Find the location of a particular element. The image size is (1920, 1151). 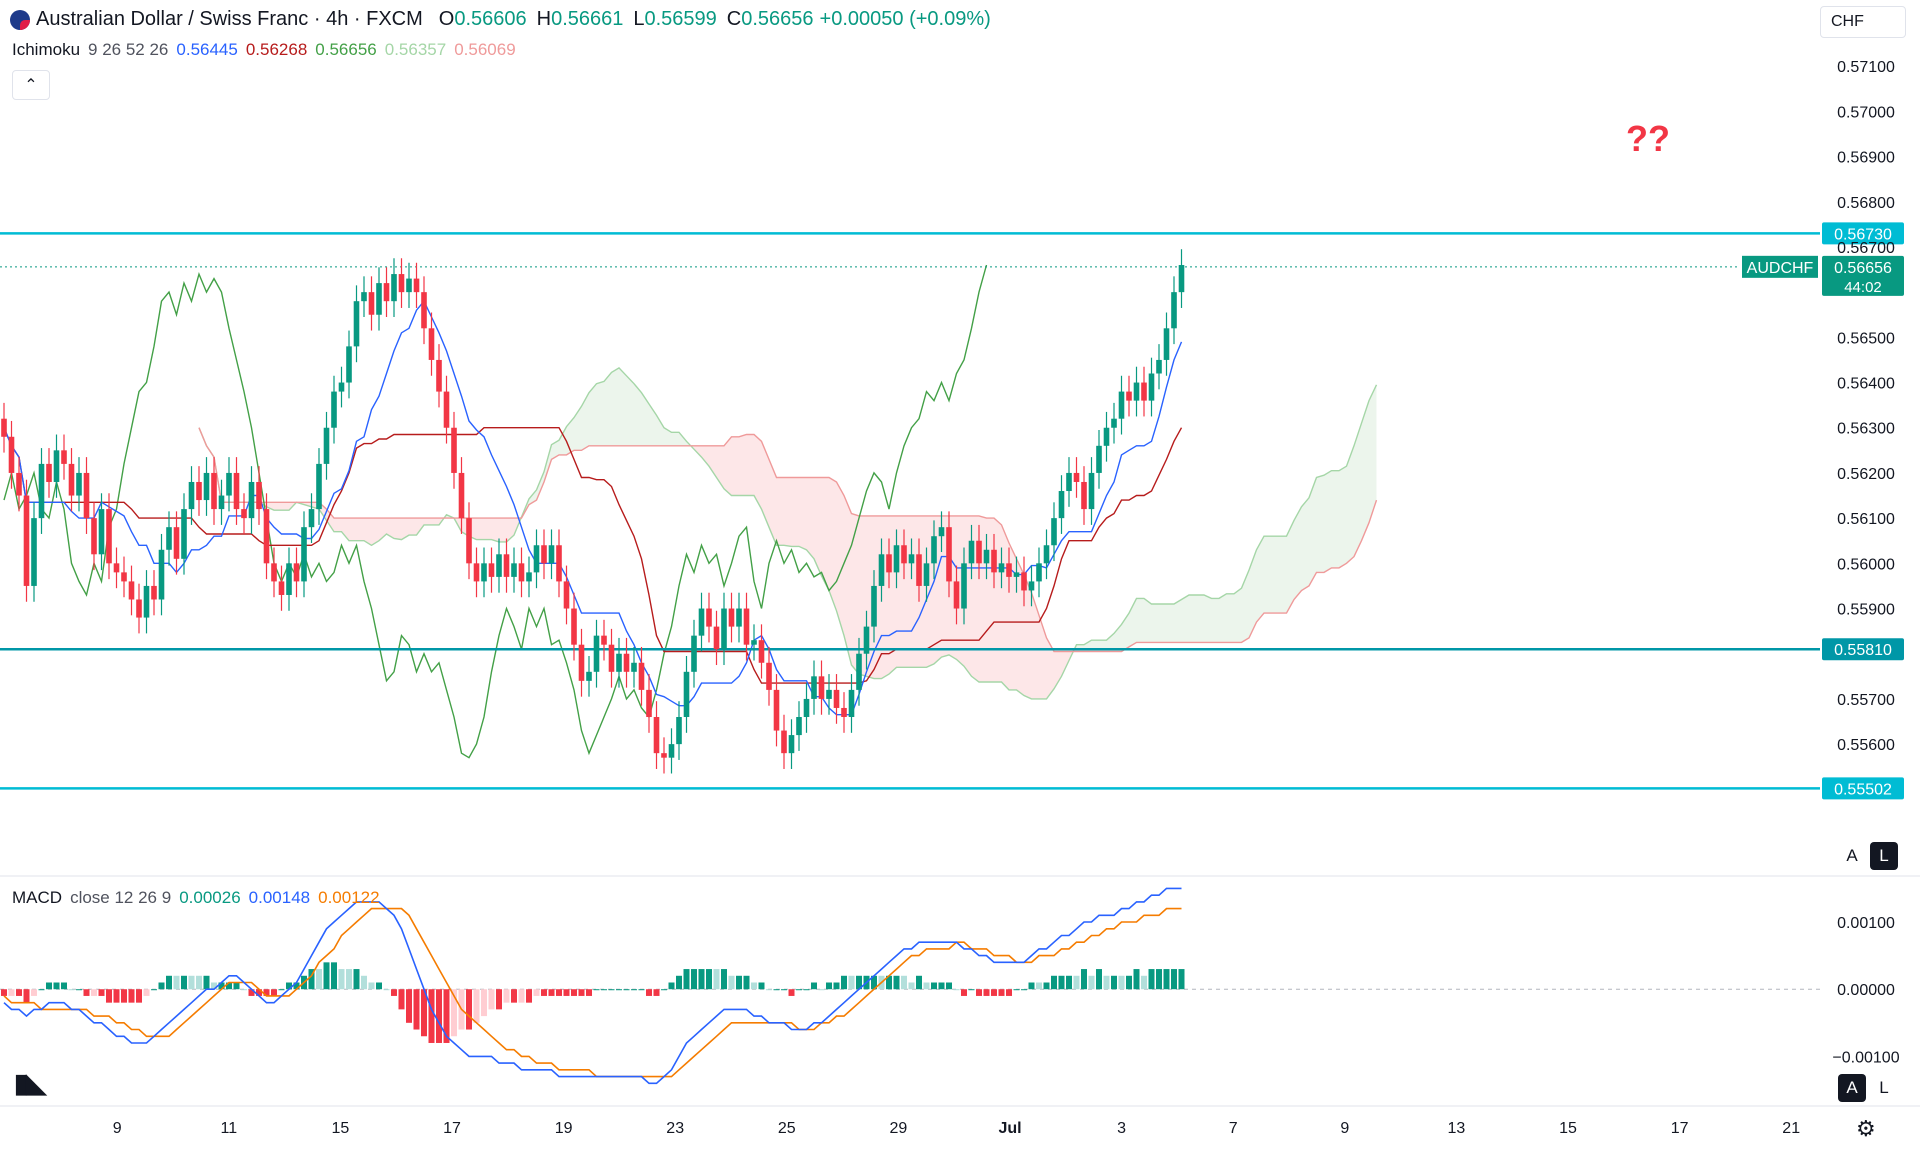

auto-scale-button: A is located at coordinates (1852, 856).